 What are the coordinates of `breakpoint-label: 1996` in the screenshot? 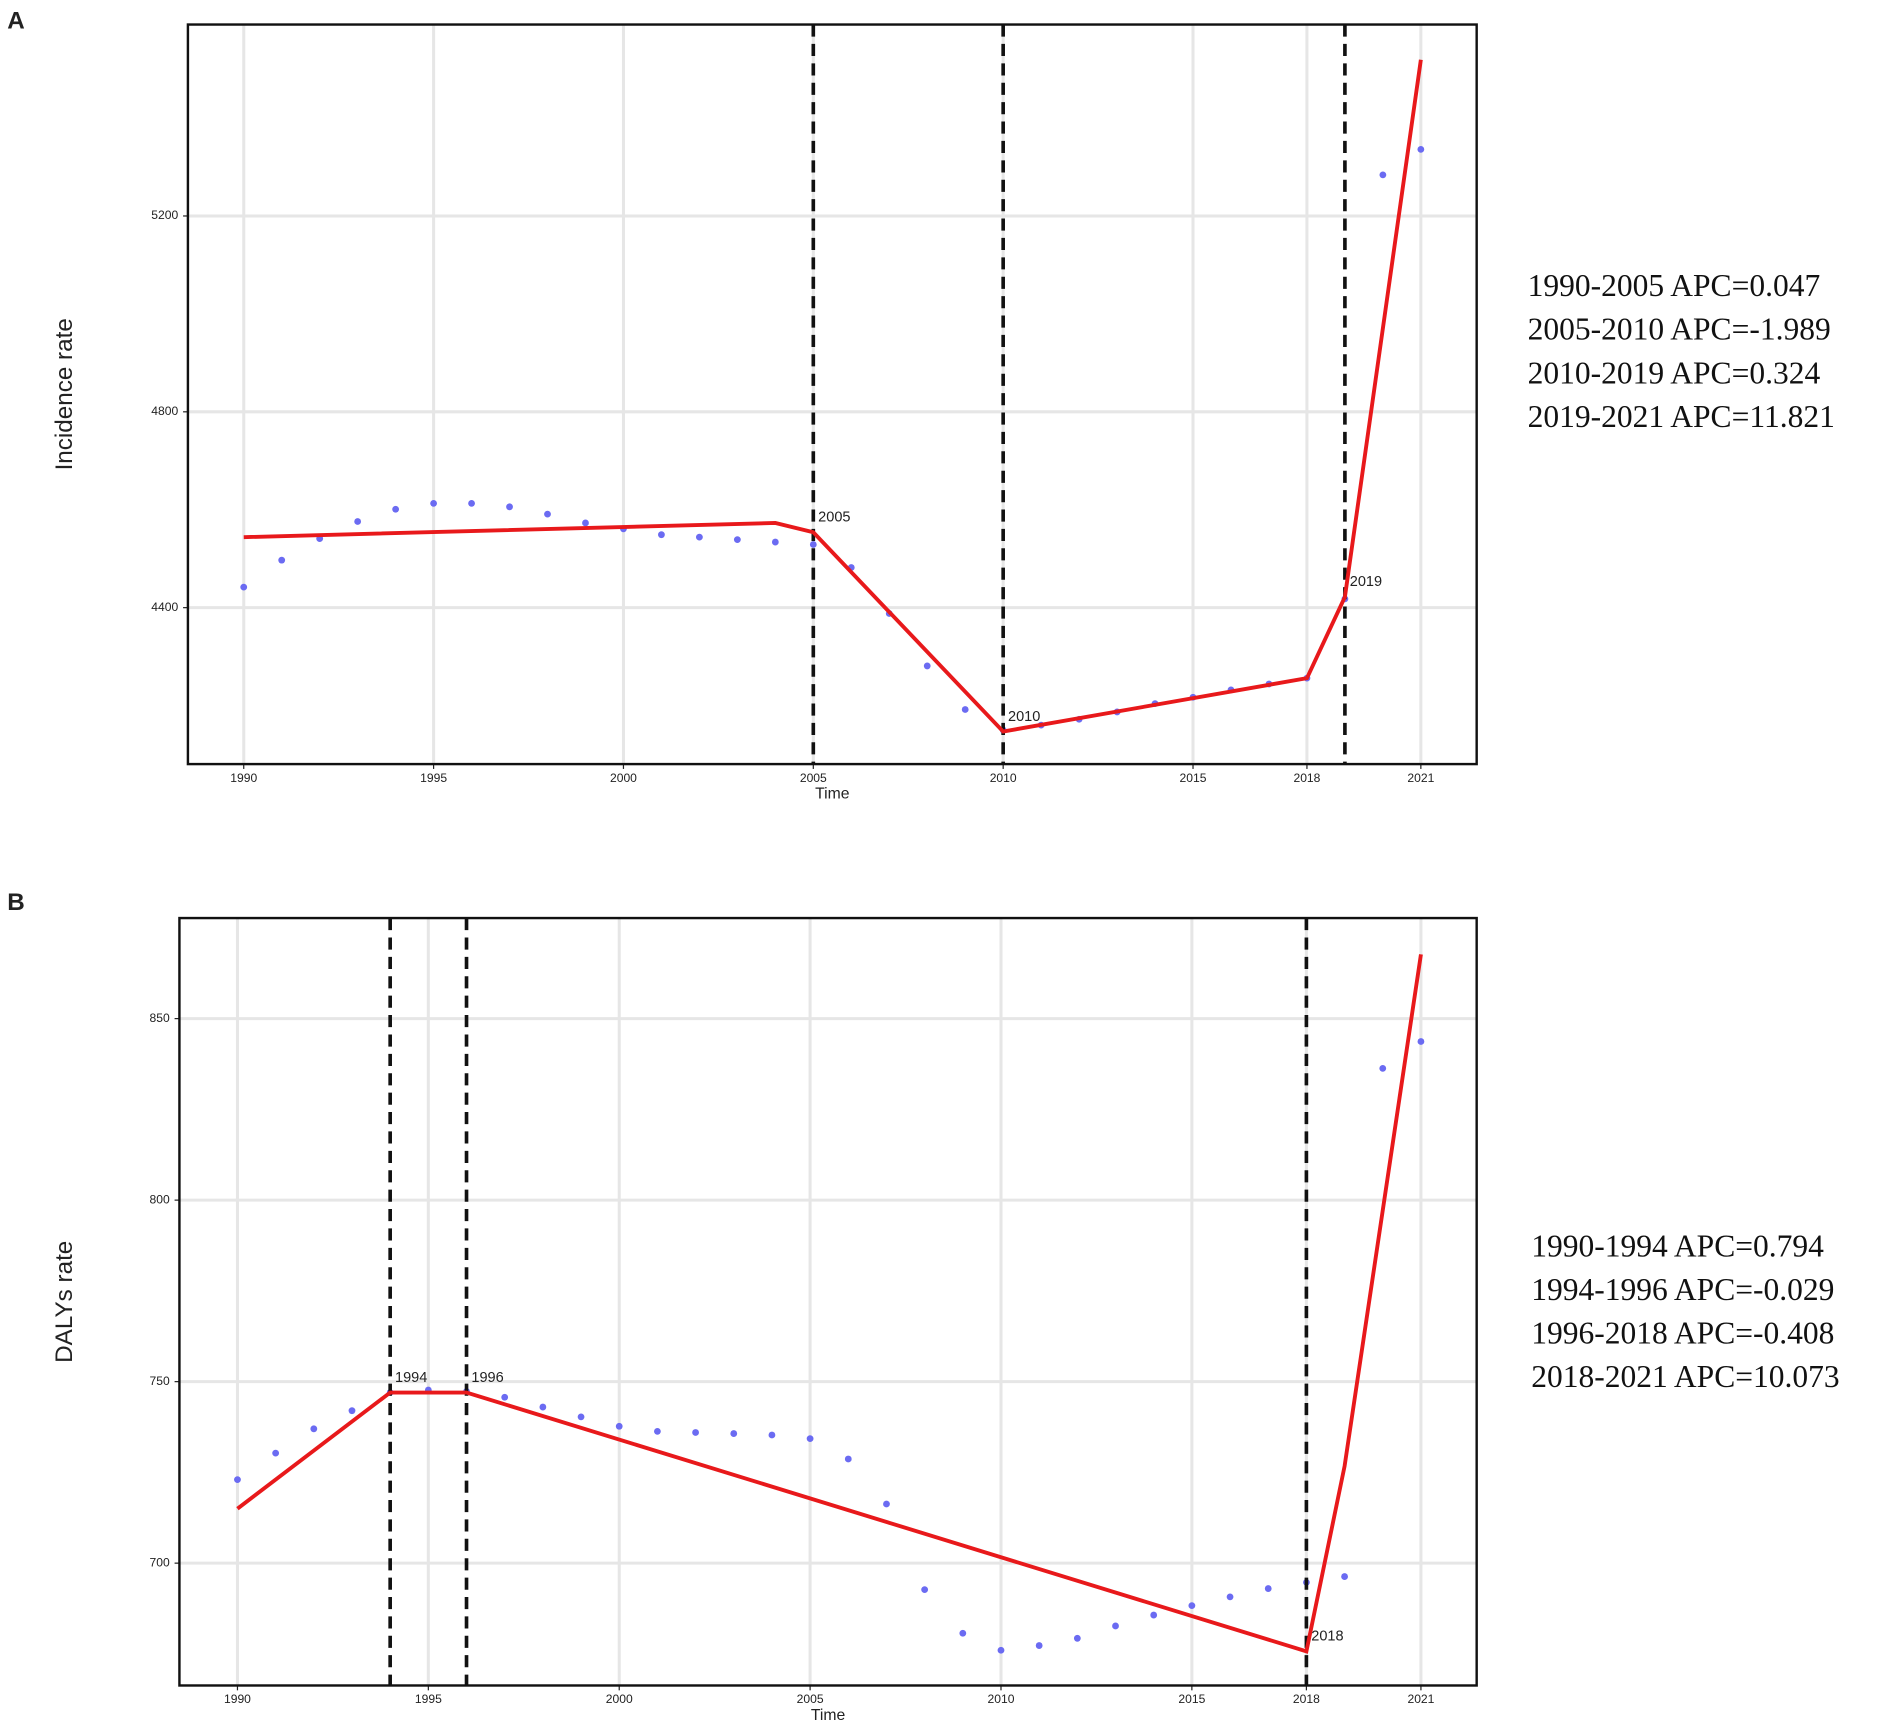 It's located at (487, 1378).